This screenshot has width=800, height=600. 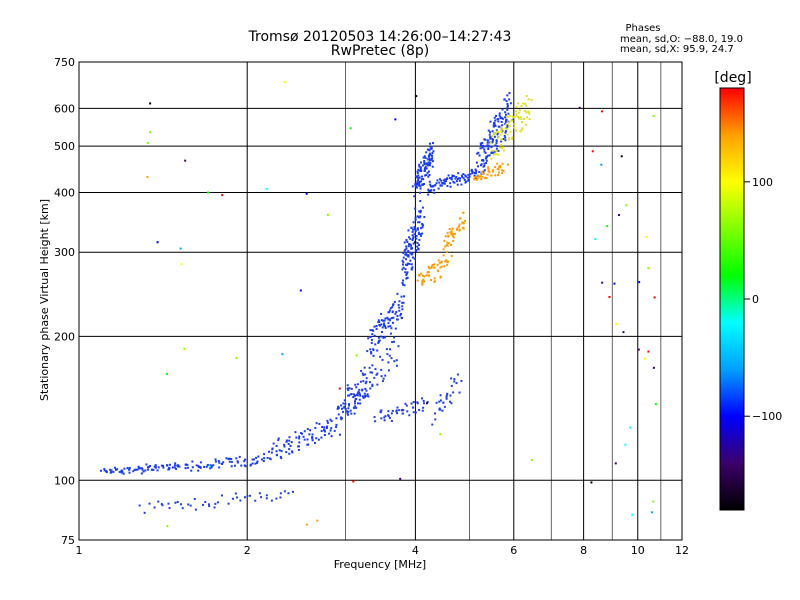 I want to click on phases-title: Phases, so click(x=642, y=28).